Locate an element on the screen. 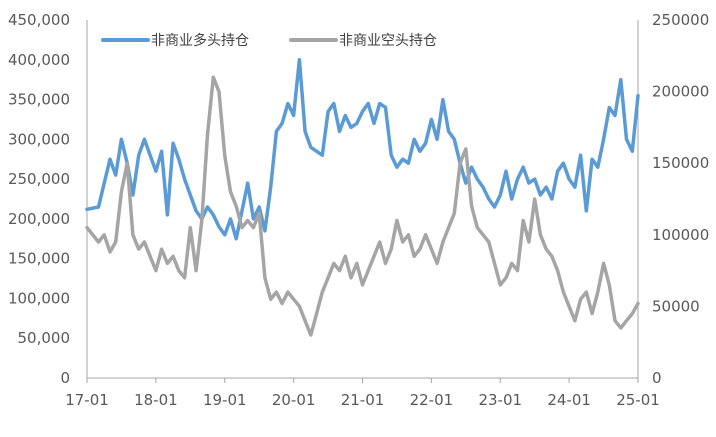  left-y-tick-label: 250,000 is located at coordinates (39, 179).